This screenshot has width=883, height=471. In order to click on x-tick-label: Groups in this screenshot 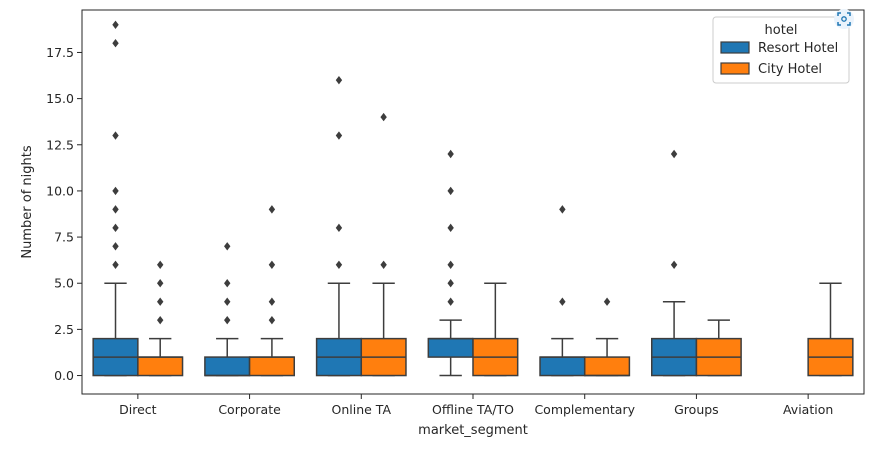, I will do `click(696, 409)`.